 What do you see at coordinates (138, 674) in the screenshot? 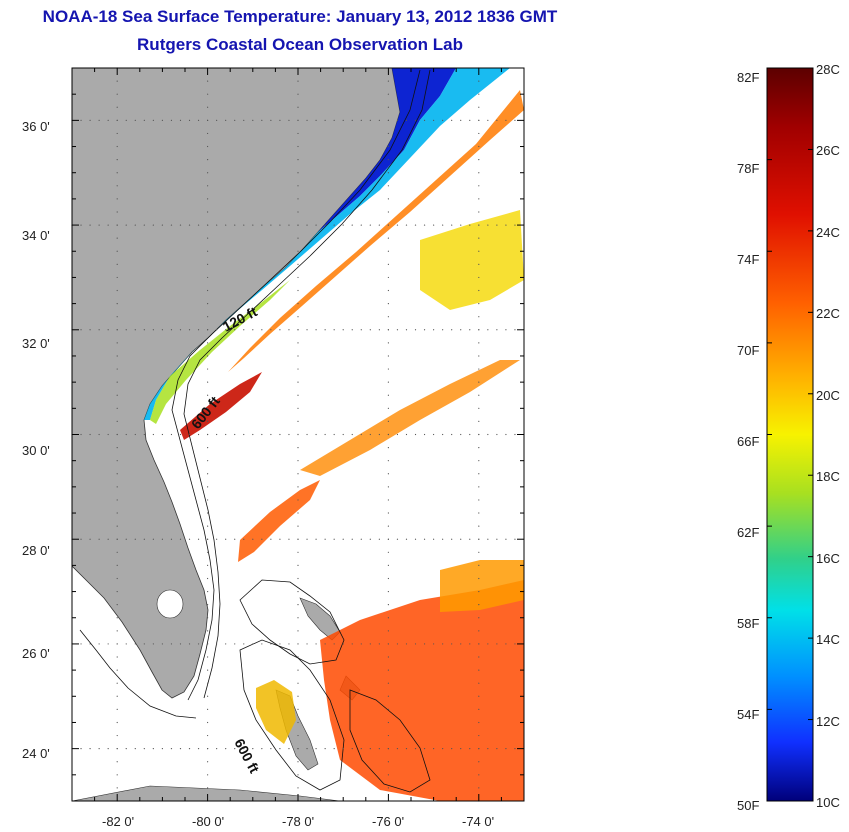
I see `contour-florida-keys` at bounding box center [138, 674].